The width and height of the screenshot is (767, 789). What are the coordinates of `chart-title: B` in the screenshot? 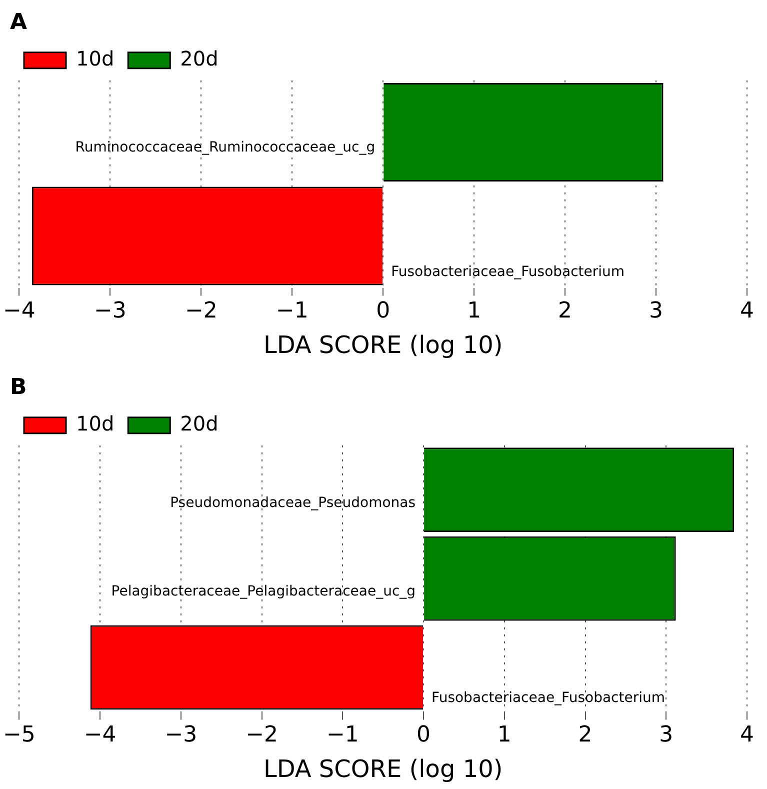 It's located at (18, 387).